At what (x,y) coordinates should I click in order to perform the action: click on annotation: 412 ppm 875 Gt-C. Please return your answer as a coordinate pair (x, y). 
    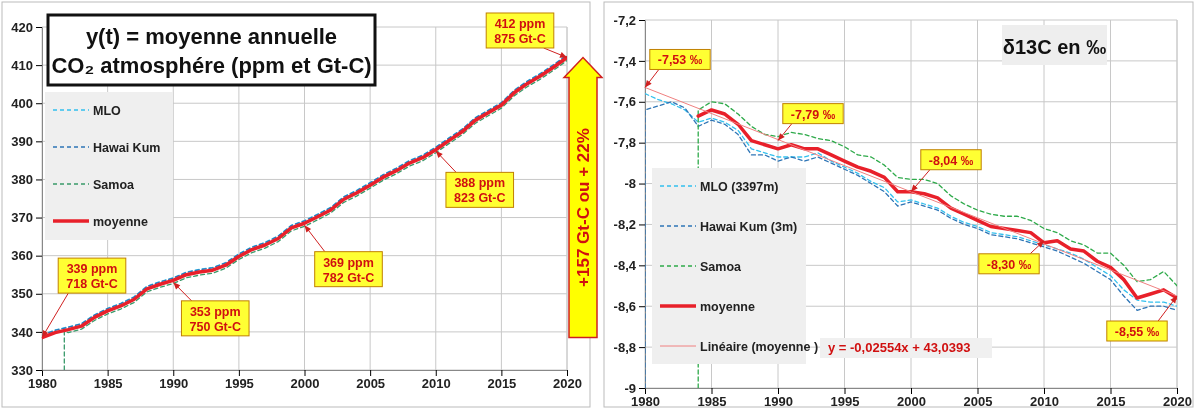
    Looking at the image, I should click on (520, 31).